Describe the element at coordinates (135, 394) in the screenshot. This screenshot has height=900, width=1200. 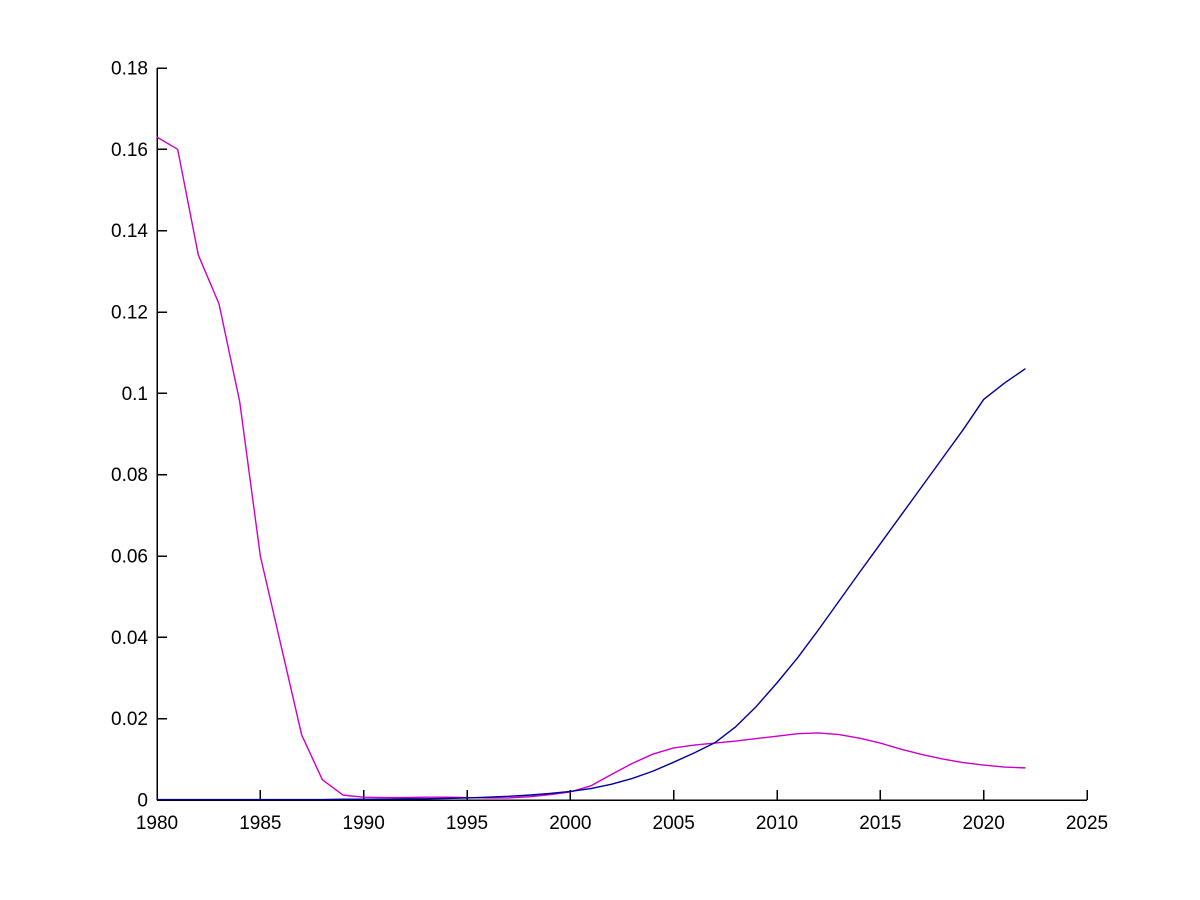
I see `y-tick-label-0.1: 0.1` at that location.